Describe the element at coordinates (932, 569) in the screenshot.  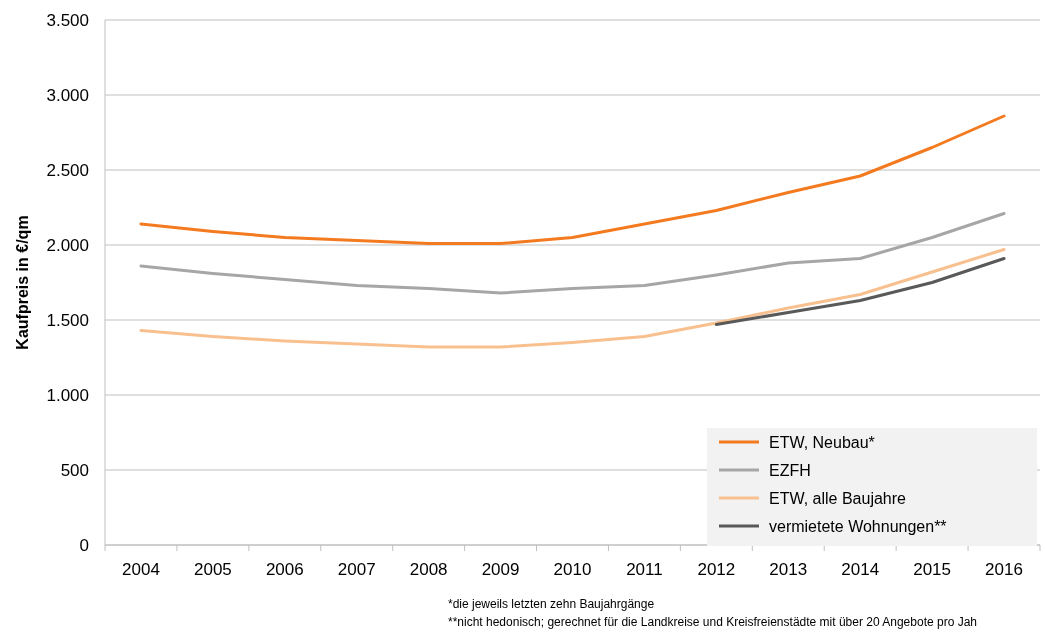
I see `x-tick-label: 2015` at that location.